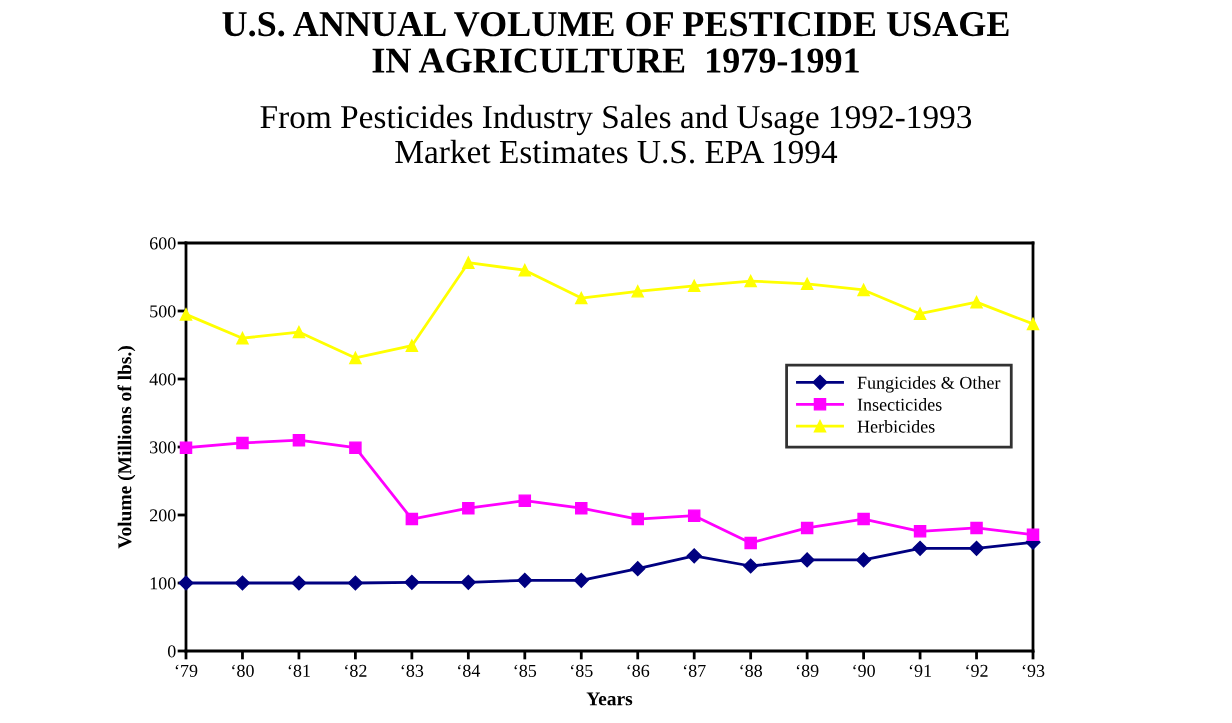 The width and height of the screenshot is (1232, 723). Describe the element at coordinates (751, 670) in the screenshot. I see `x-tick-label: ‘88` at that location.